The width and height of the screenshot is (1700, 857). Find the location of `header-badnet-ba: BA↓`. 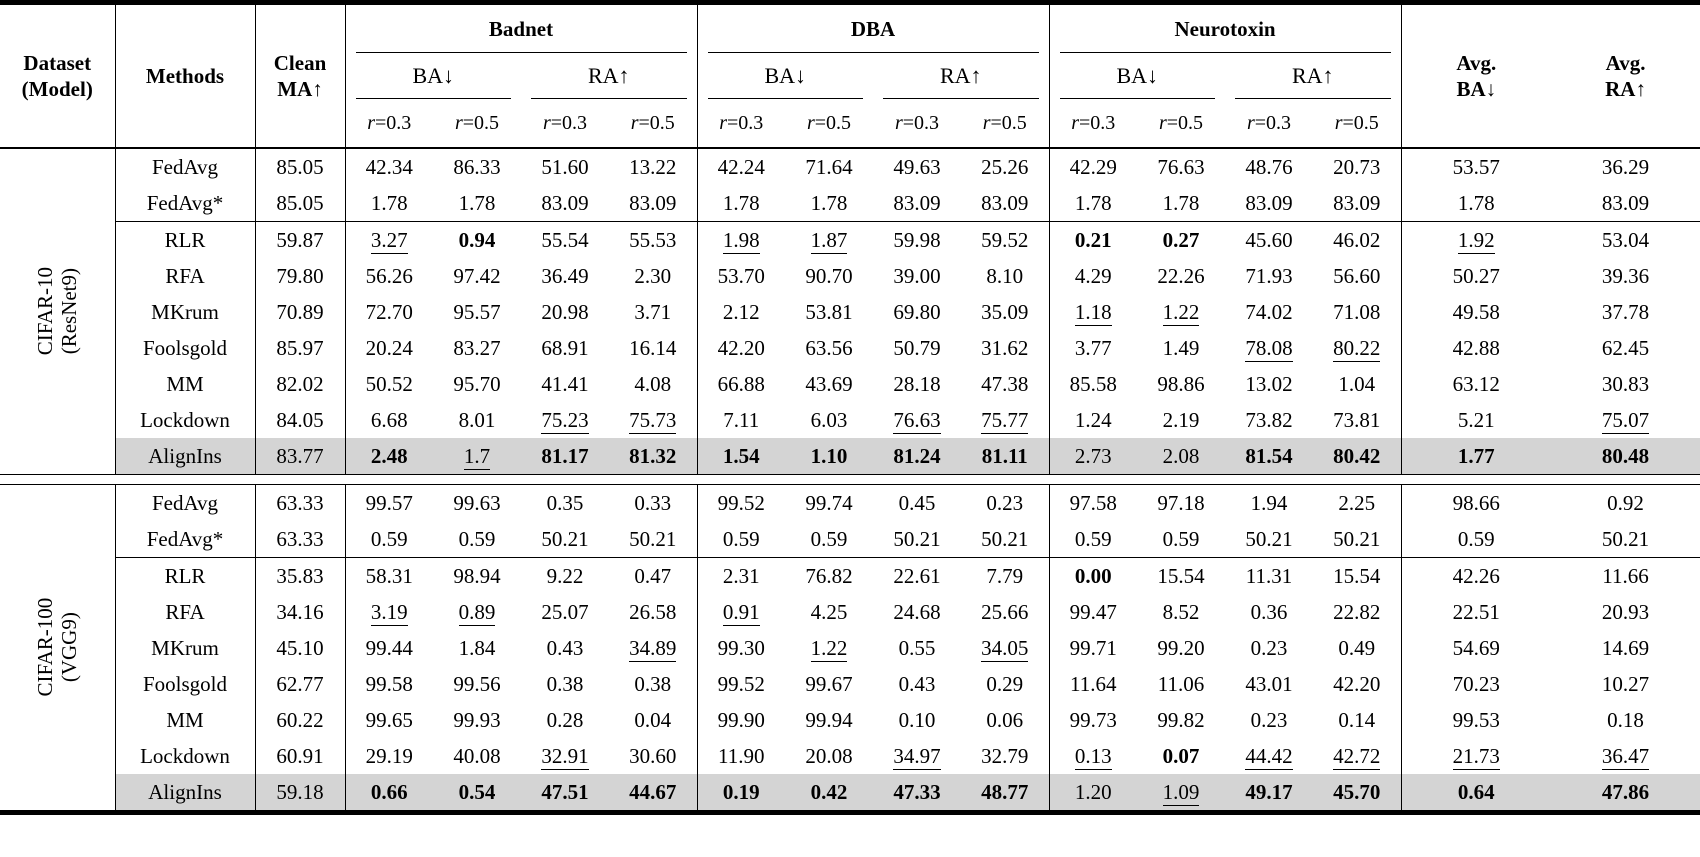

header-badnet-ba: BA↓ is located at coordinates (432, 76).